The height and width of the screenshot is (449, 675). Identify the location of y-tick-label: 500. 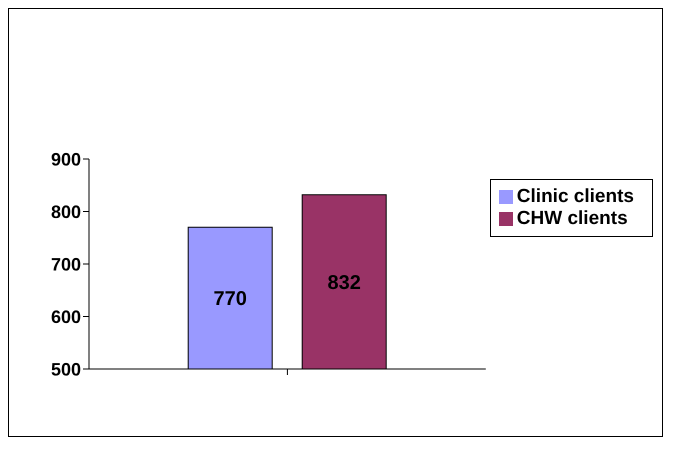
(65, 369).